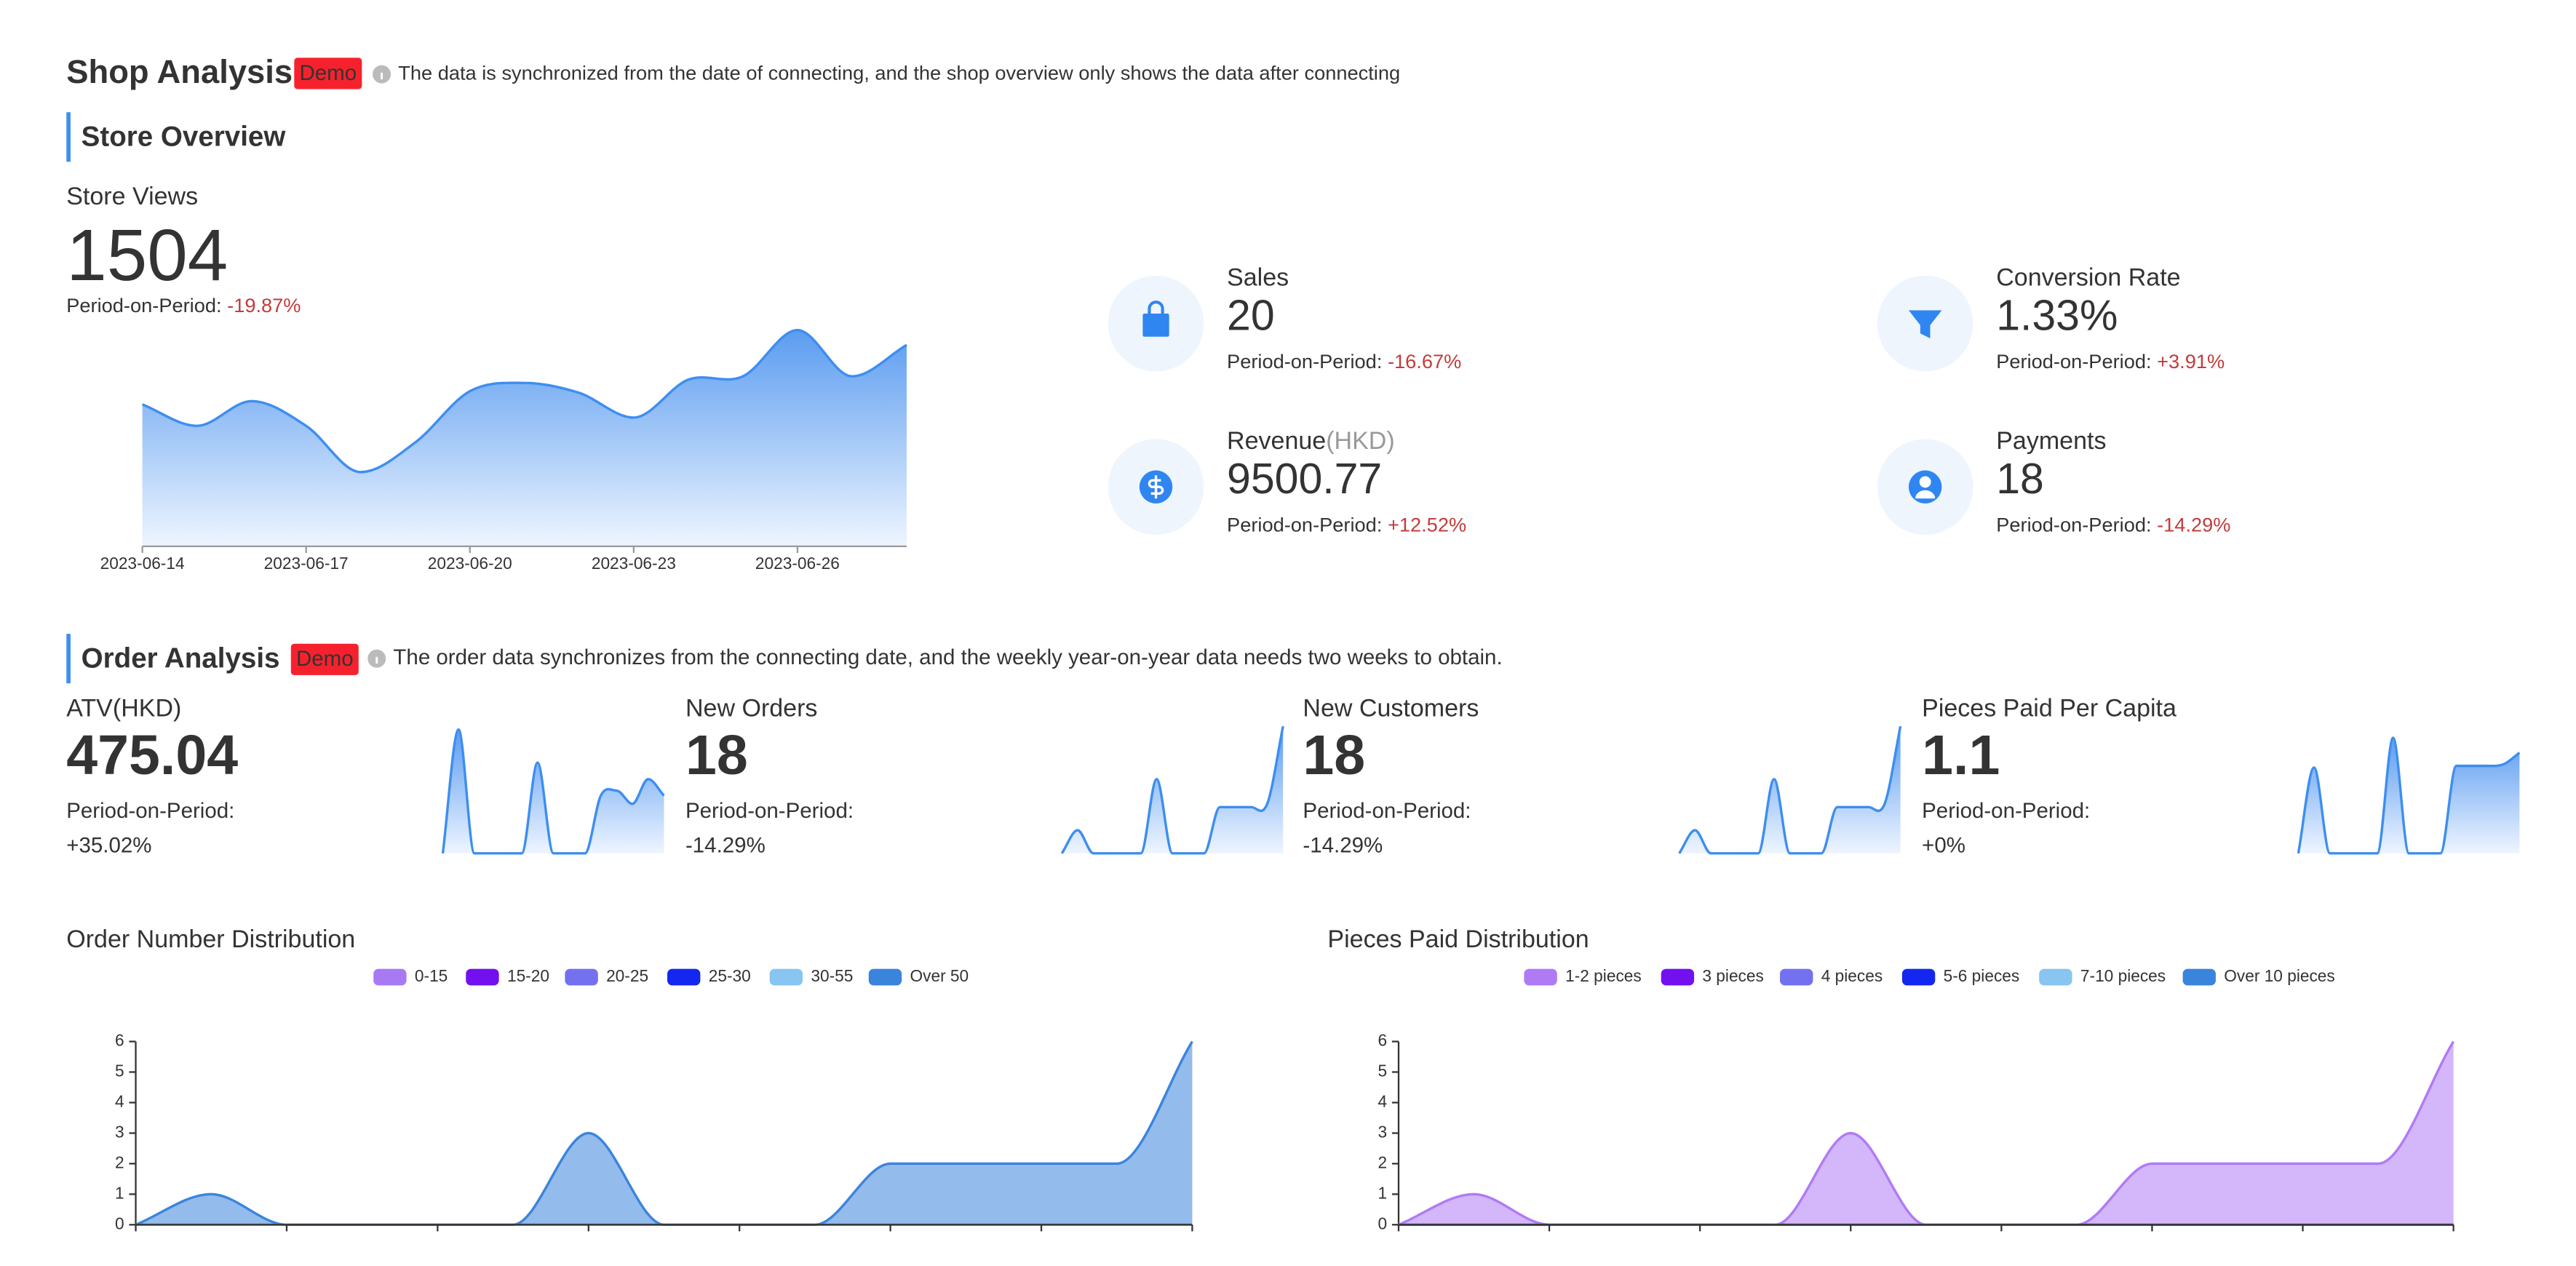  Describe the element at coordinates (524, 401) in the screenshot. I see `store-views-line` at that location.